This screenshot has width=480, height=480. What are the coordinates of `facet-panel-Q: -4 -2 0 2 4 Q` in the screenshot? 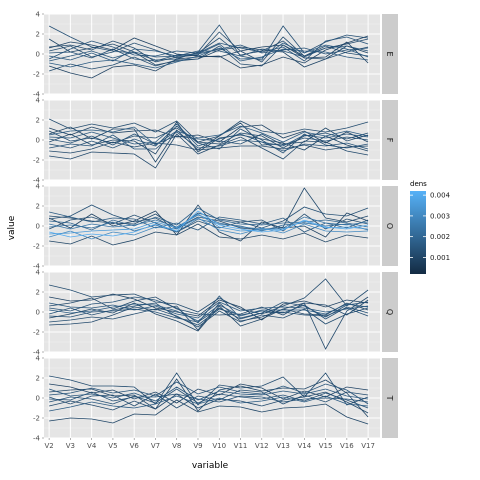 It's located at (215, 313).